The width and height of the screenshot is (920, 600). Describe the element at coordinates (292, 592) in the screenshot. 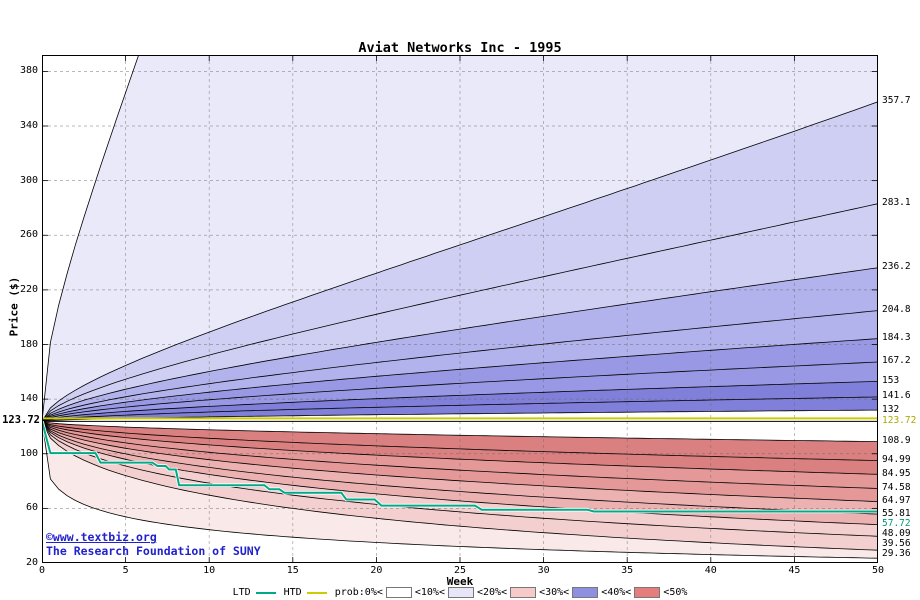

I see `legend-htd-label: HTD` at that location.